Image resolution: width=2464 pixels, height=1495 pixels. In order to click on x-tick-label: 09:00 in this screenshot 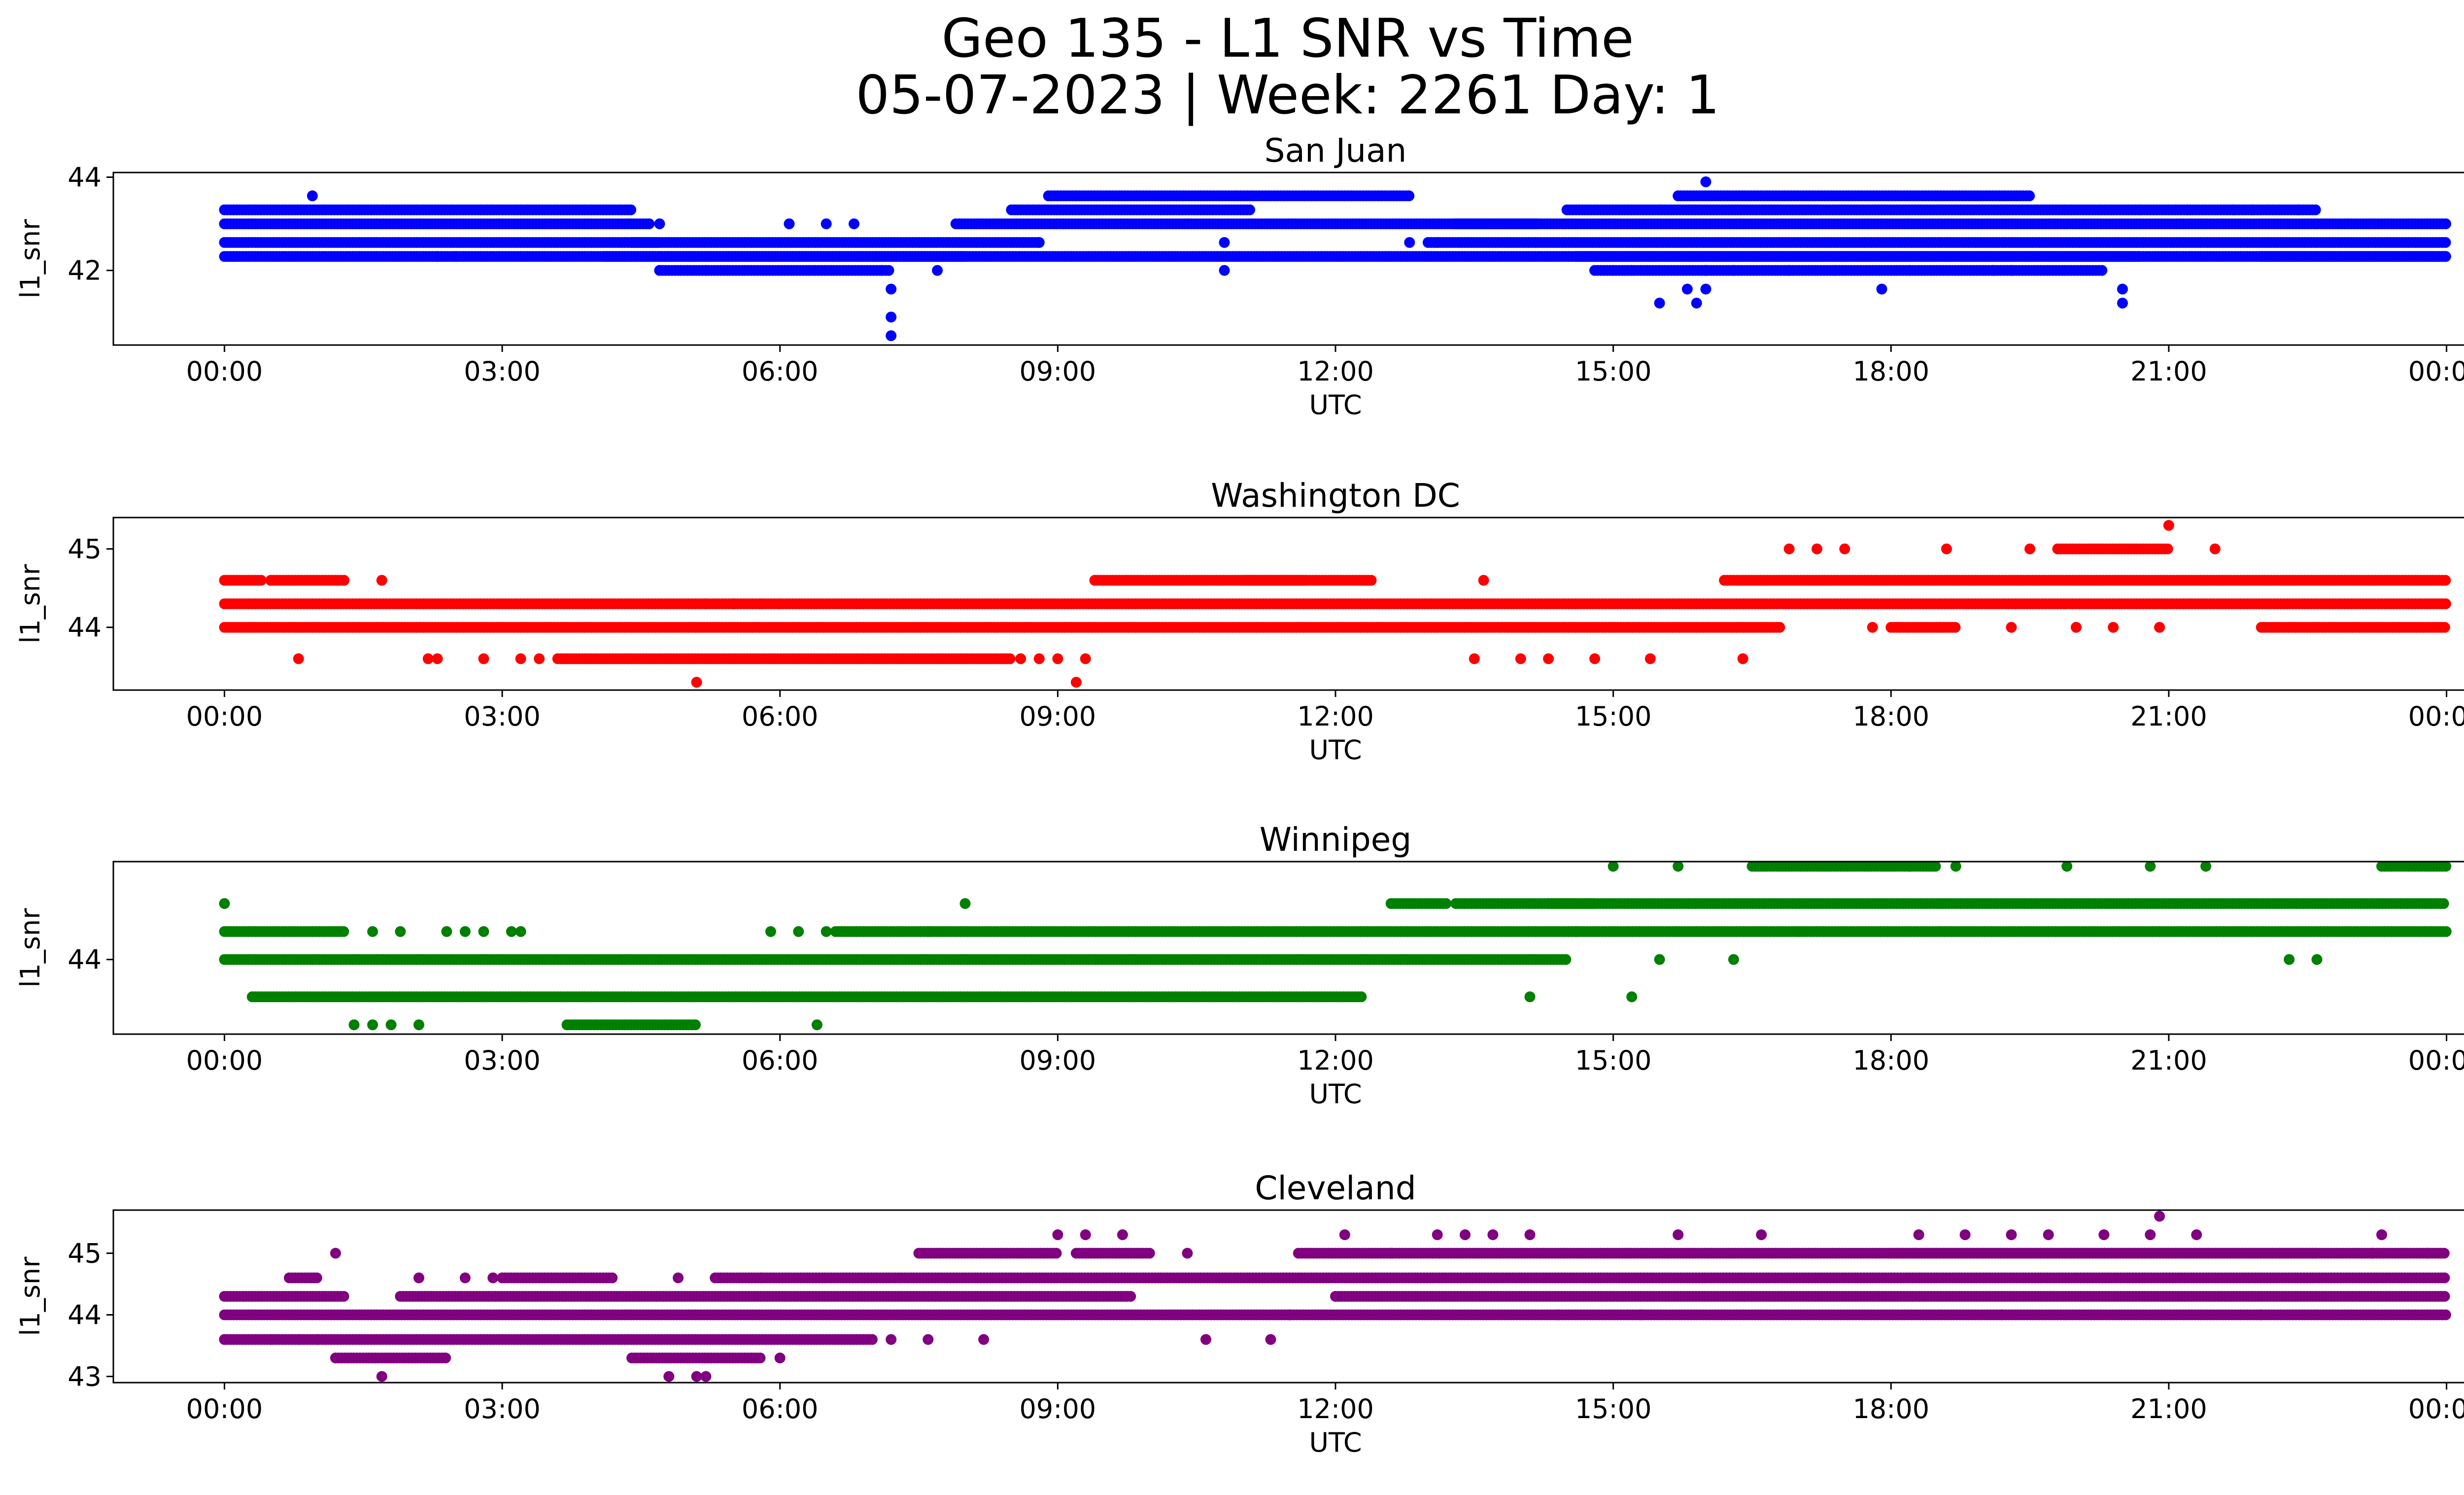, I will do `click(1058, 371)`.